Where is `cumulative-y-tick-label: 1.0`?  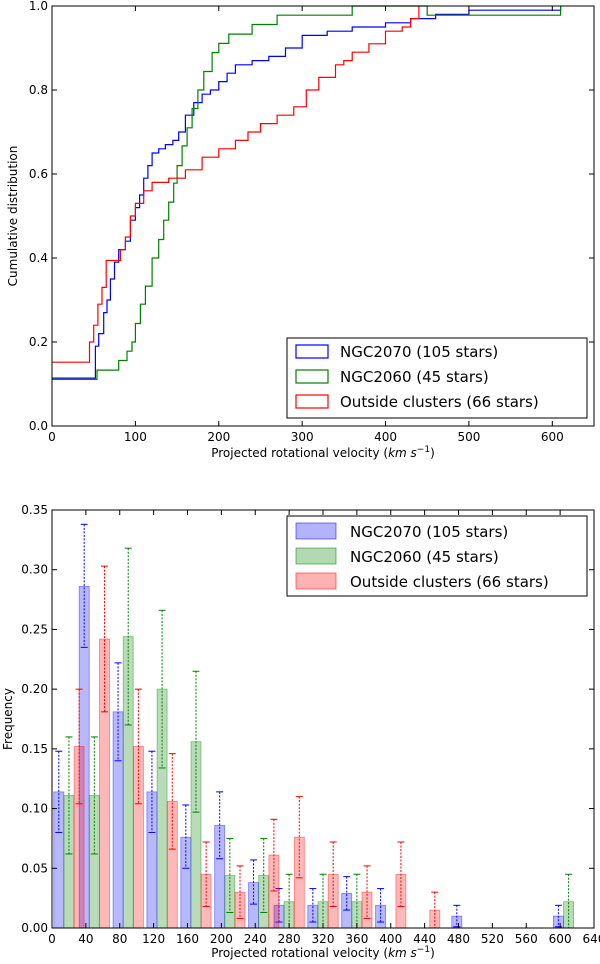 cumulative-y-tick-label: 1.0 is located at coordinates (38, 6).